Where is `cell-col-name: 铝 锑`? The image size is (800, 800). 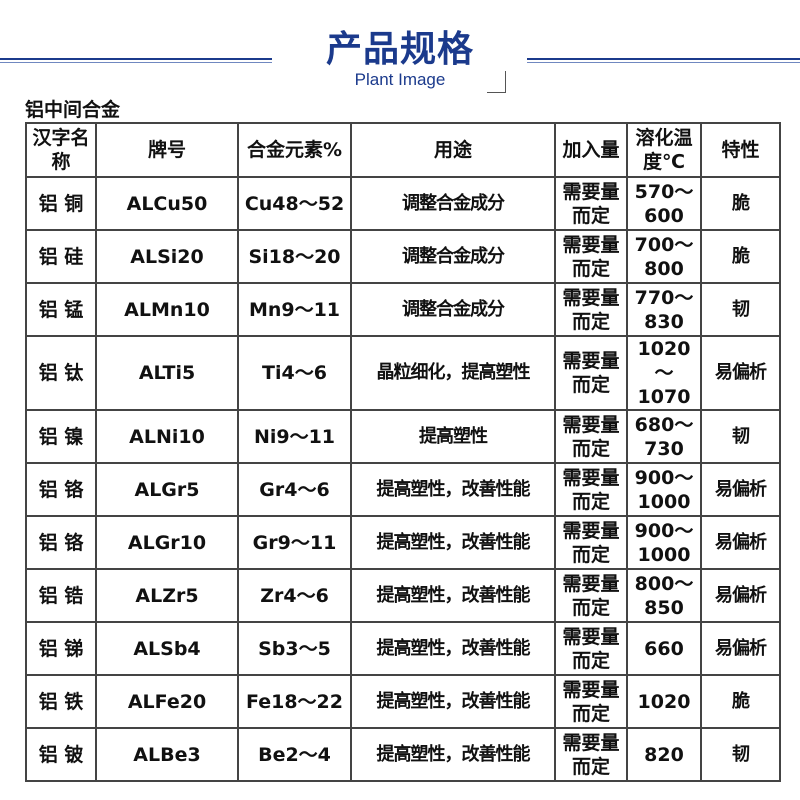 cell-col-name: 铝 锑 is located at coordinates (61, 648).